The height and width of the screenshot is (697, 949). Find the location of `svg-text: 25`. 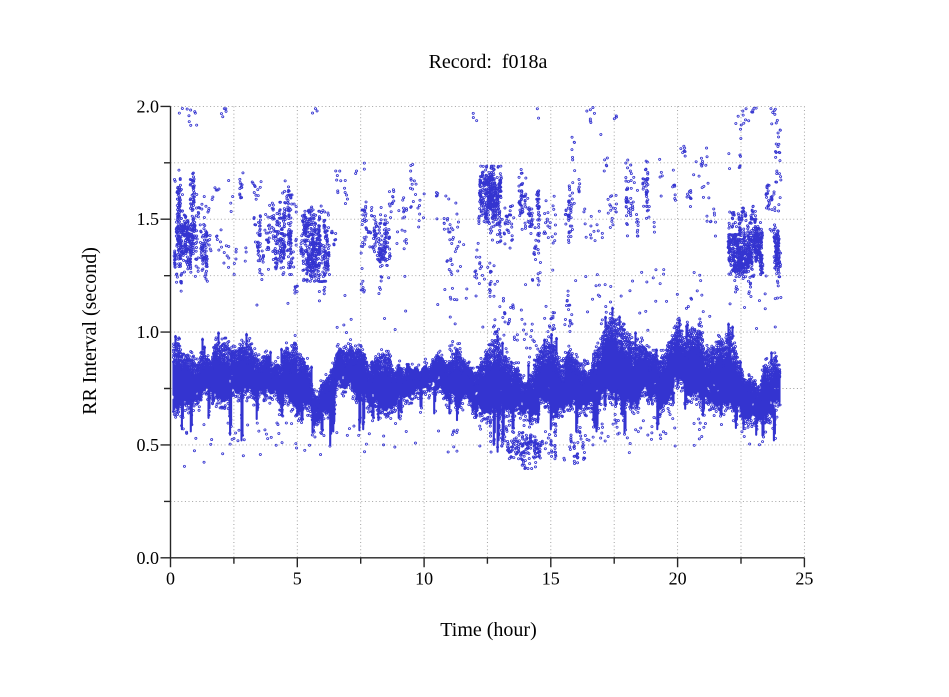

svg-text: 25 is located at coordinates (804, 579).